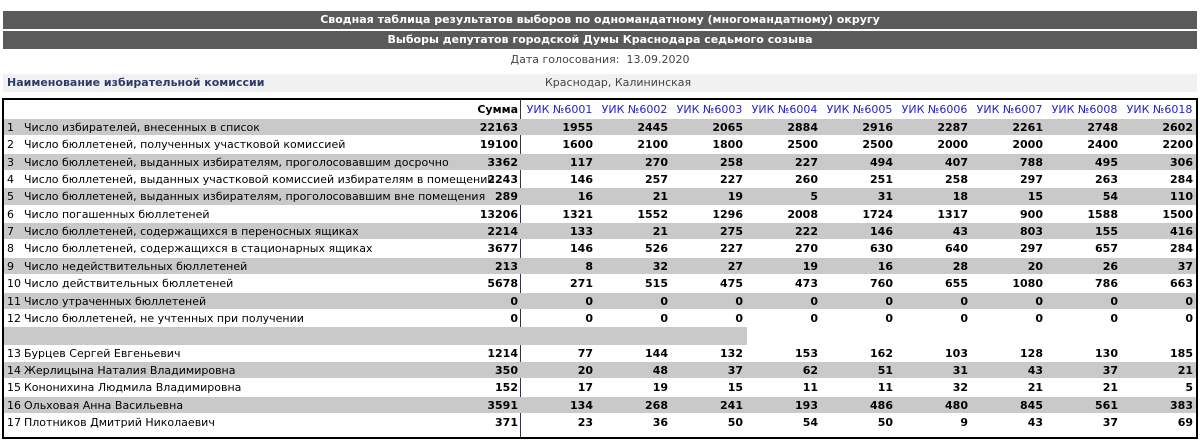 This screenshot has width=1200, height=440. What do you see at coordinates (10, 232) in the screenshot?
I see `row-number: 7` at bounding box center [10, 232].